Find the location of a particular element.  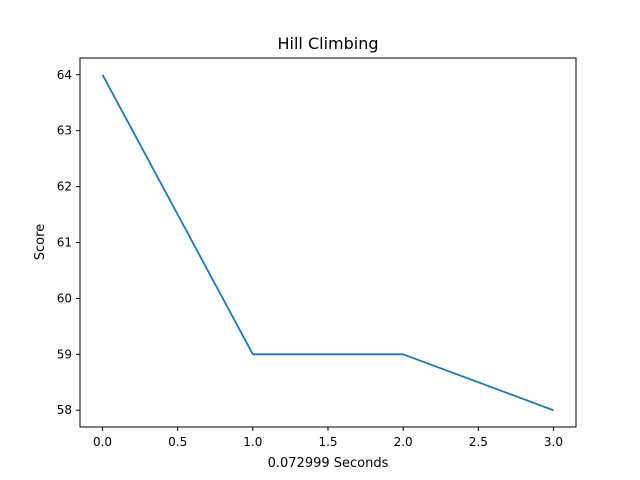

y-tick-label: 60 is located at coordinates (64, 298).